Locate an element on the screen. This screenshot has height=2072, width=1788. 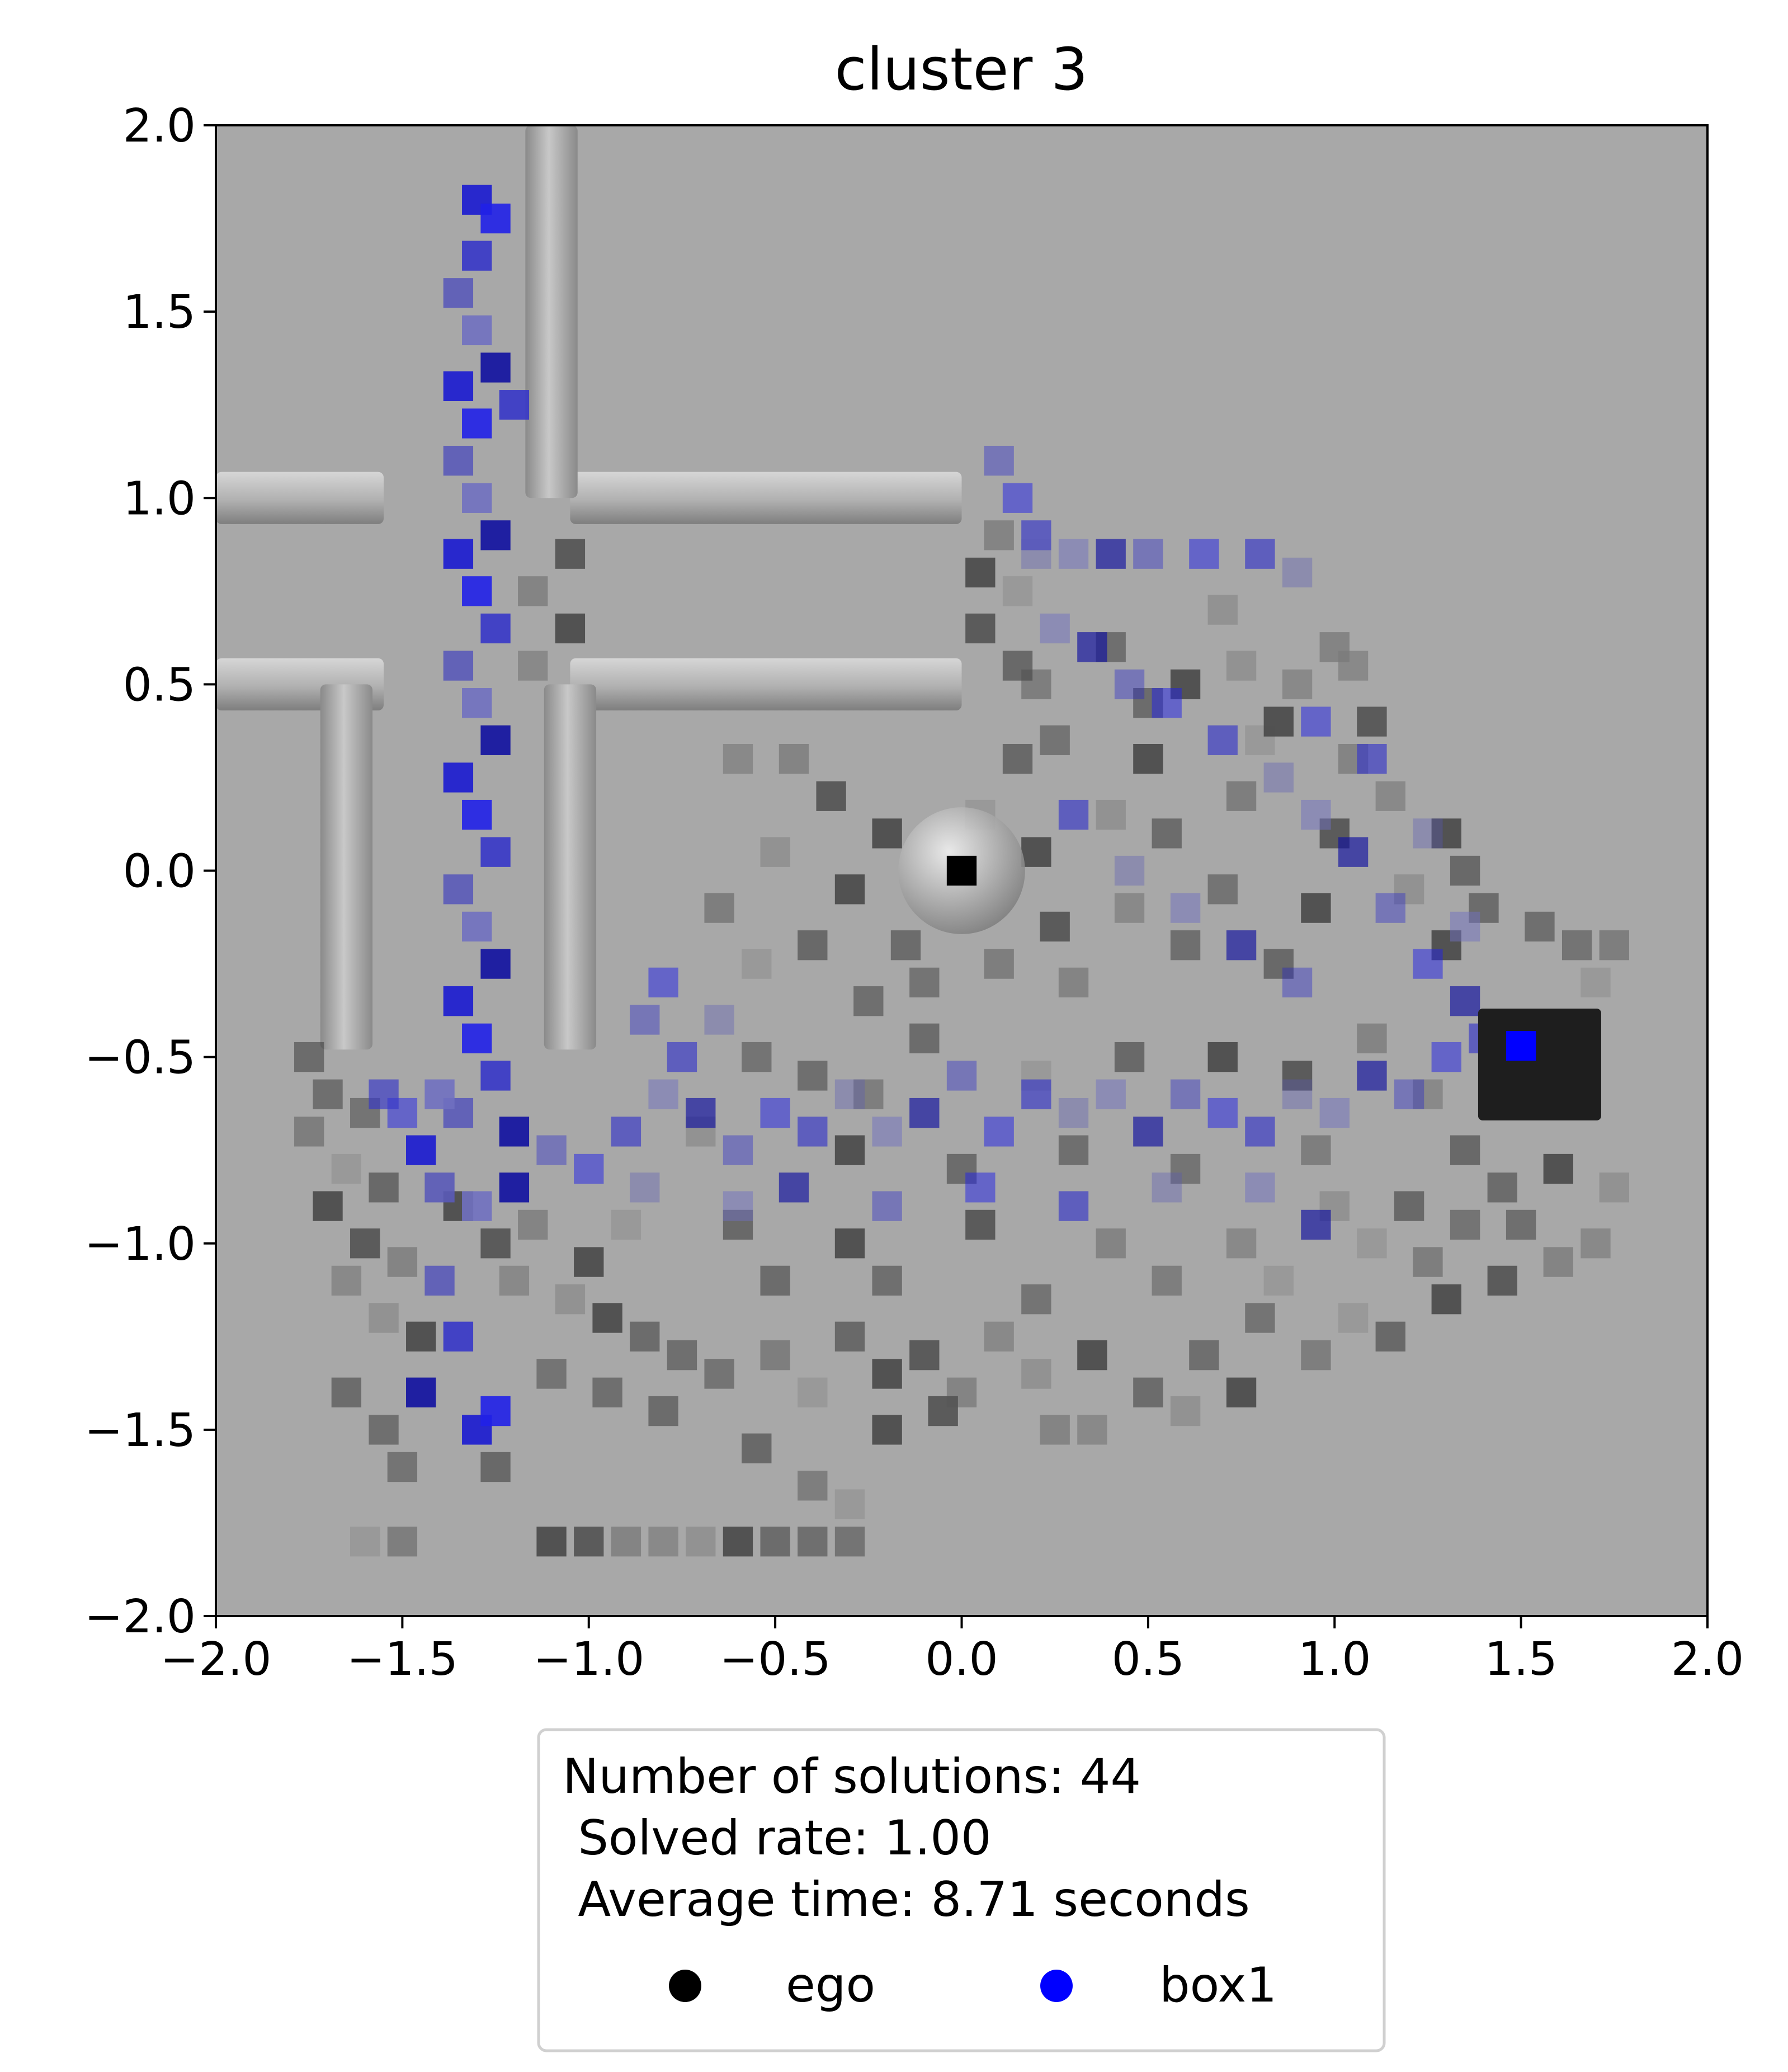
y-tick-label: −2.0 is located at coordinates (140, 1617).